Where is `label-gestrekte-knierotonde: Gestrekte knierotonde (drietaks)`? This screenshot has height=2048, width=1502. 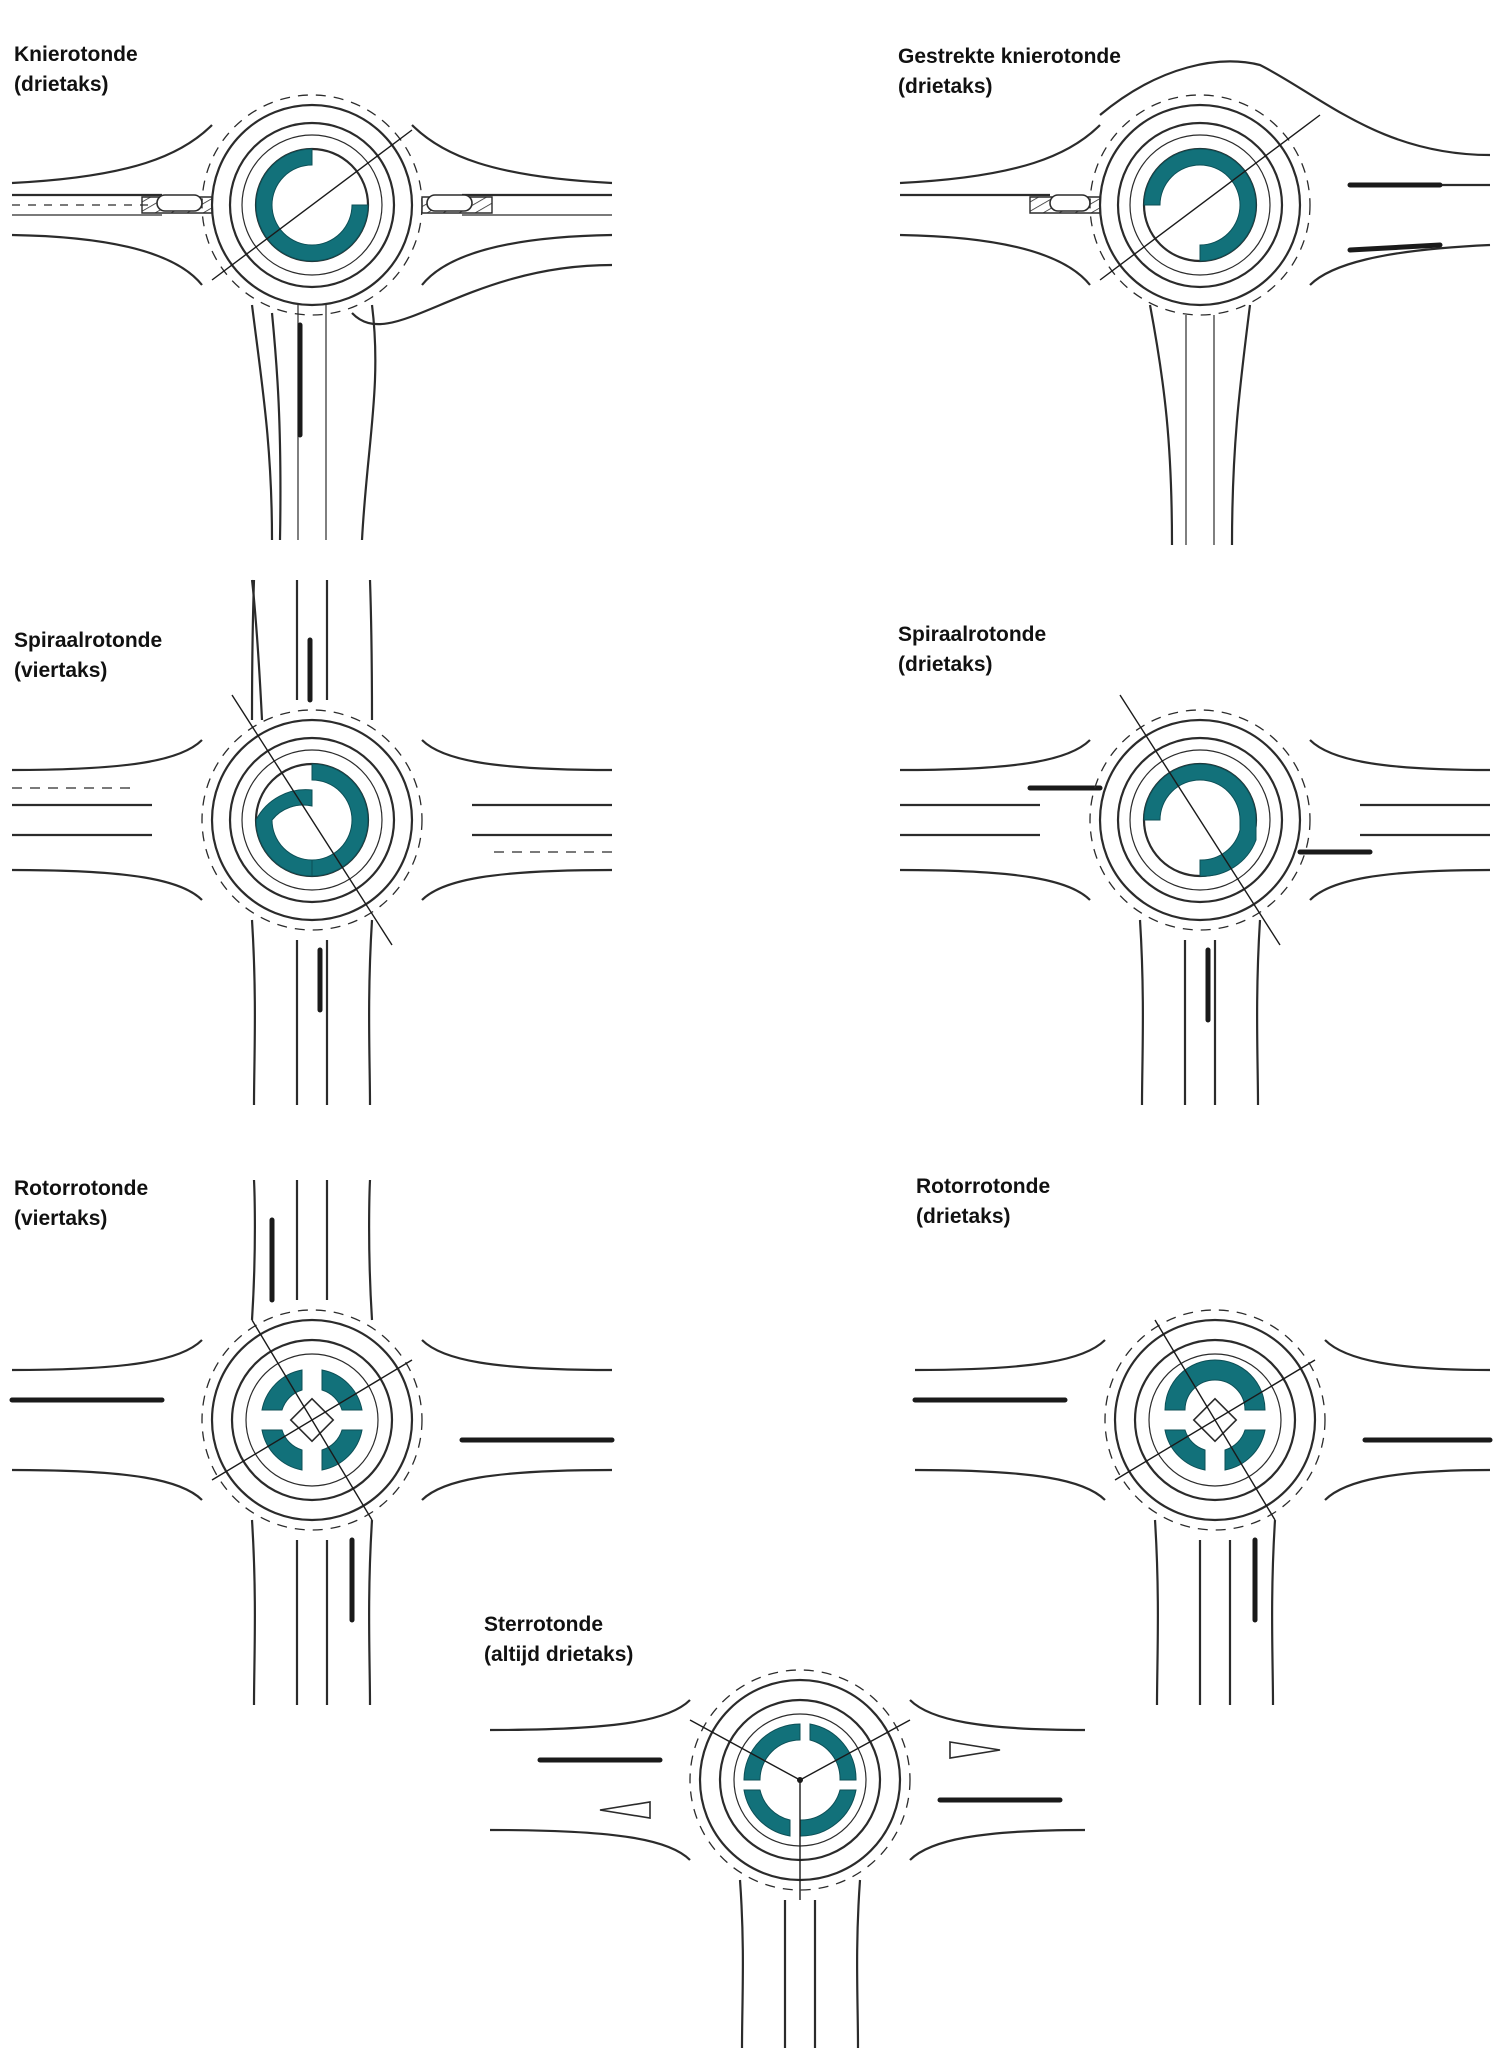 label-gestrekte-knierotonde: Gestrekte knierotonde (drietaks) is located at coordinates (1009, 71).